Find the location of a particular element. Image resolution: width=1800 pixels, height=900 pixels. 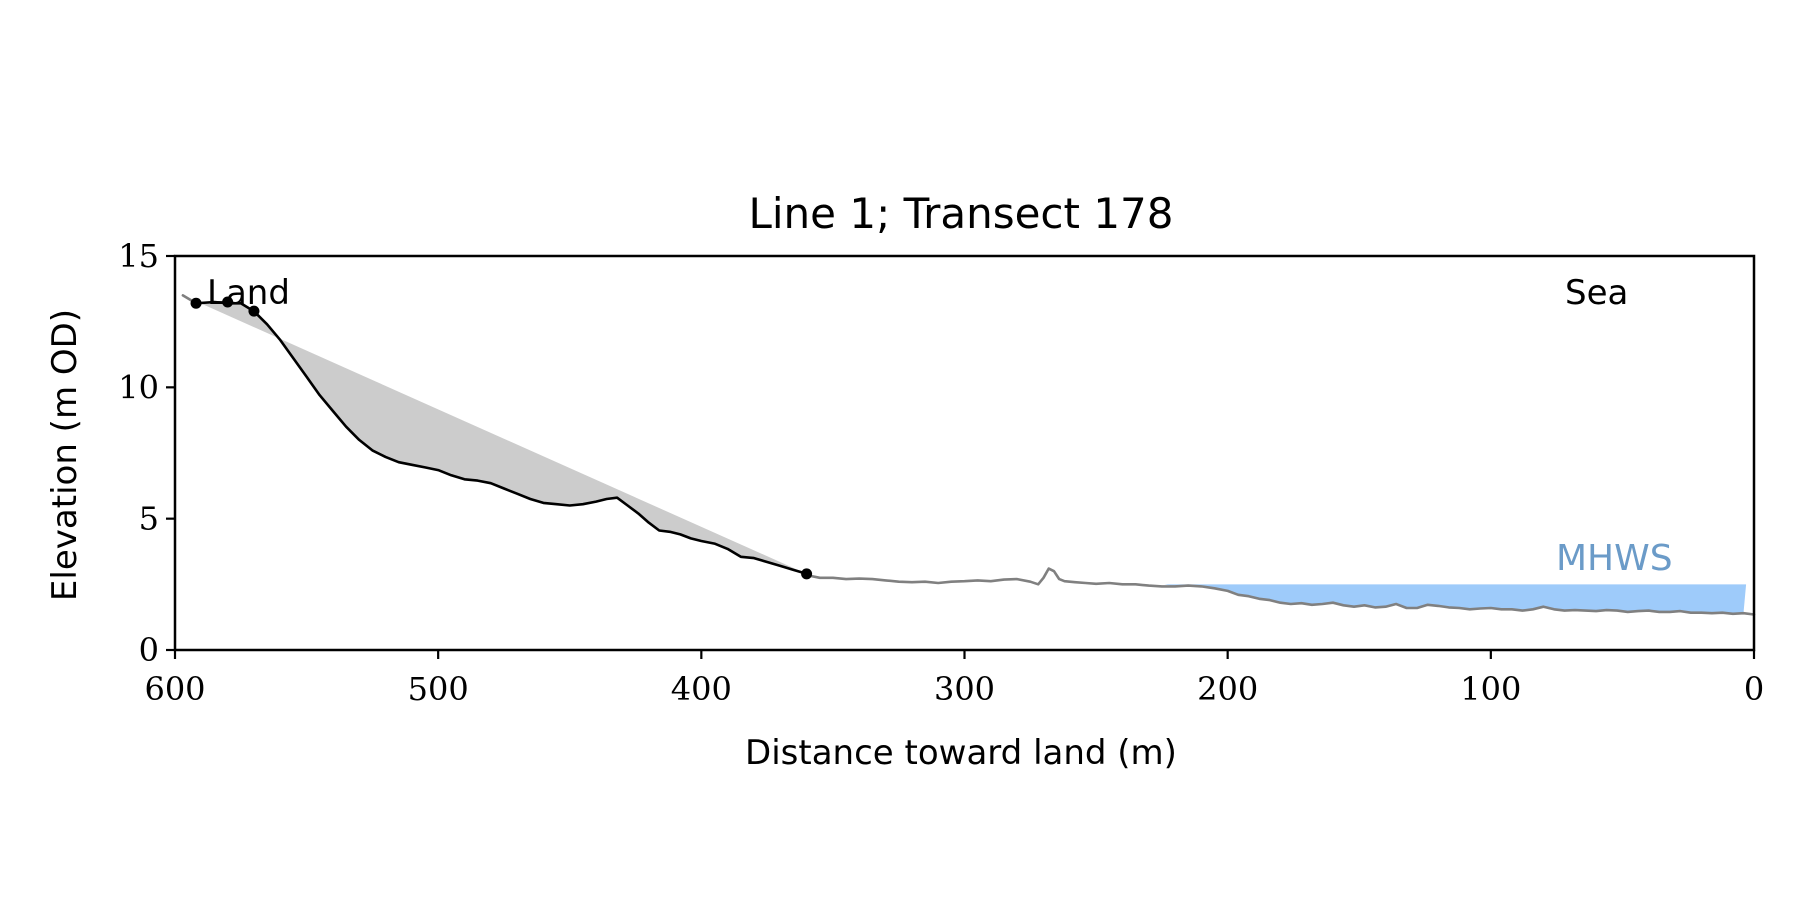

land-annotation: Land is located at coordinates (248, 293).